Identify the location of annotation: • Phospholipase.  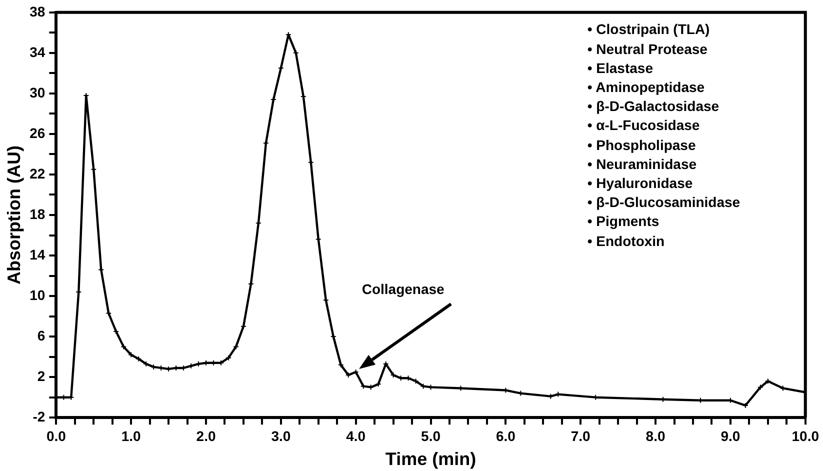
(642, 145).